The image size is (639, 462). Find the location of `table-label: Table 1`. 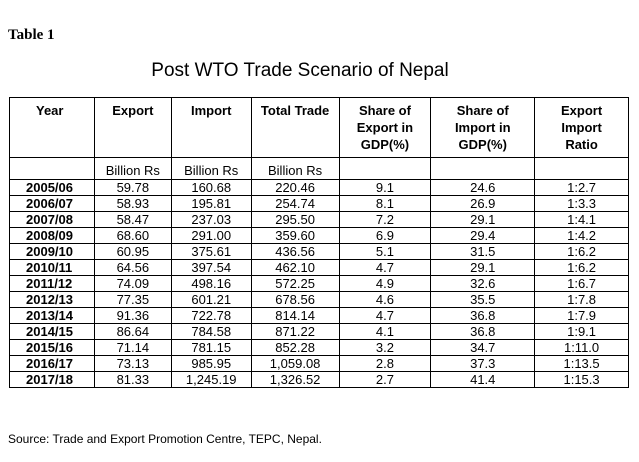

table-label: Table 1 is located at coordinates (31, 35).